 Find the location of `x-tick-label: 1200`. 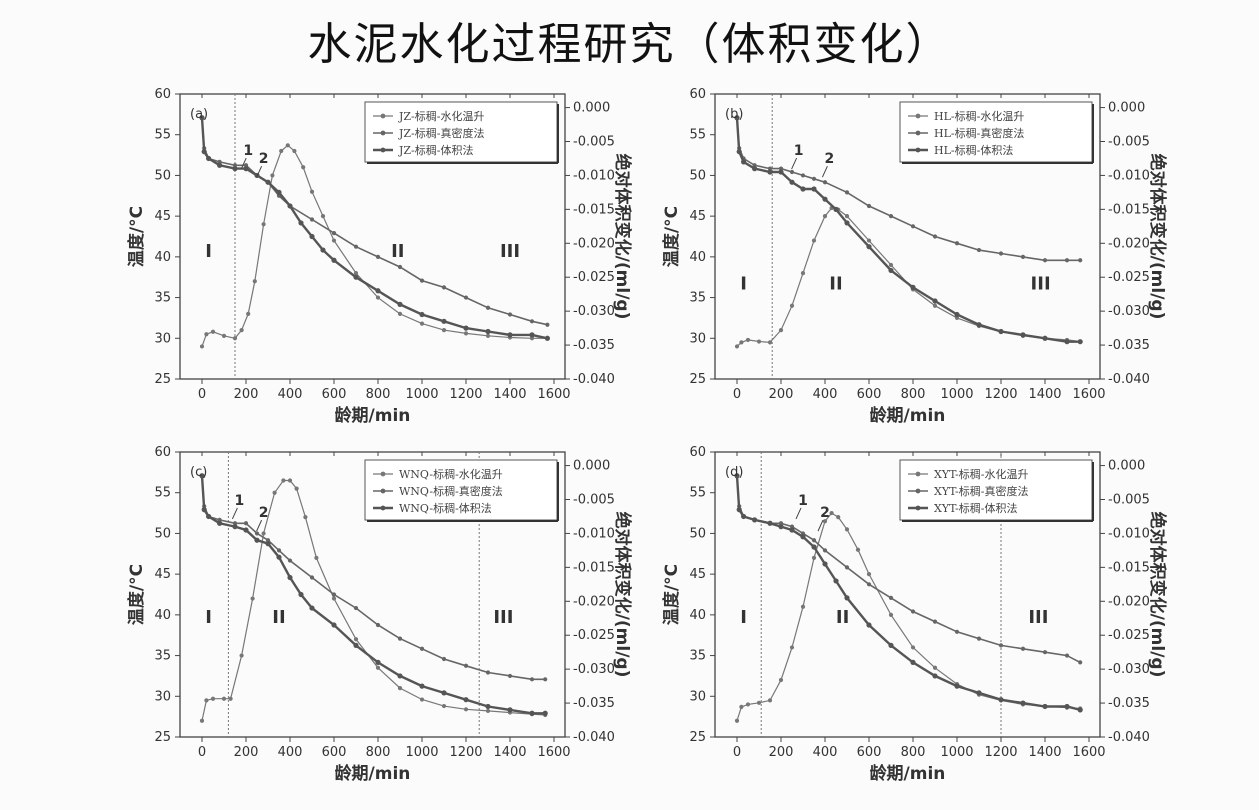

x-tick-label: 1200 is located at coordinates (1000, 394).